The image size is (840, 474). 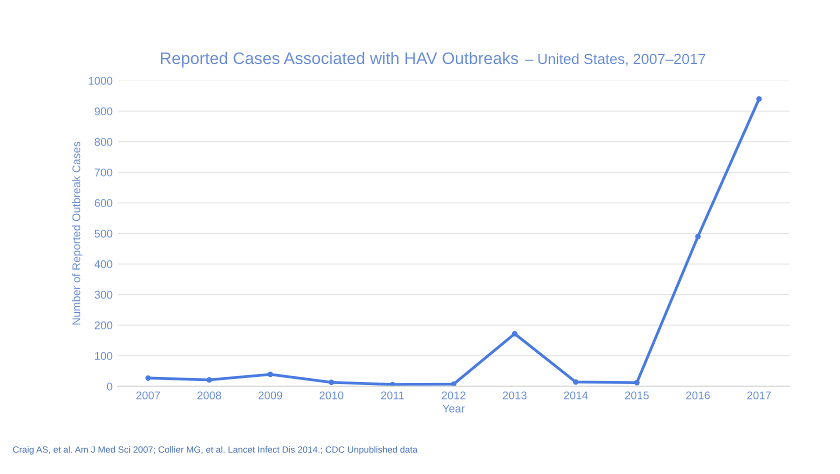 I want to click on x-tick-label: 2015, so click(x=637, y=395).